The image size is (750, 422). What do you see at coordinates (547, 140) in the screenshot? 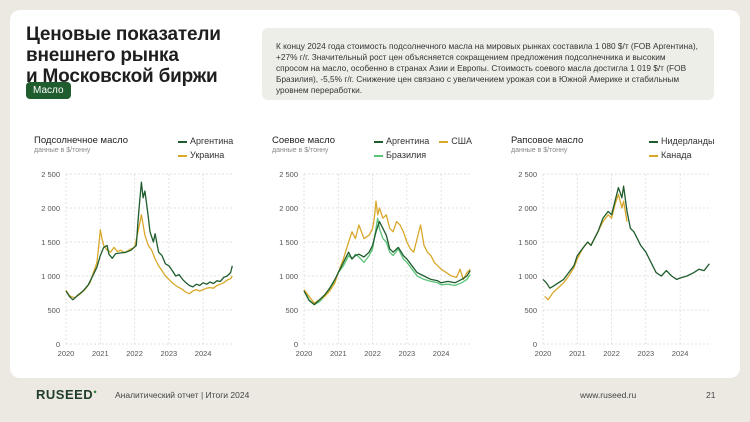
I see `chart-title: Рапсовое масло` at bounding box center [547, 140].